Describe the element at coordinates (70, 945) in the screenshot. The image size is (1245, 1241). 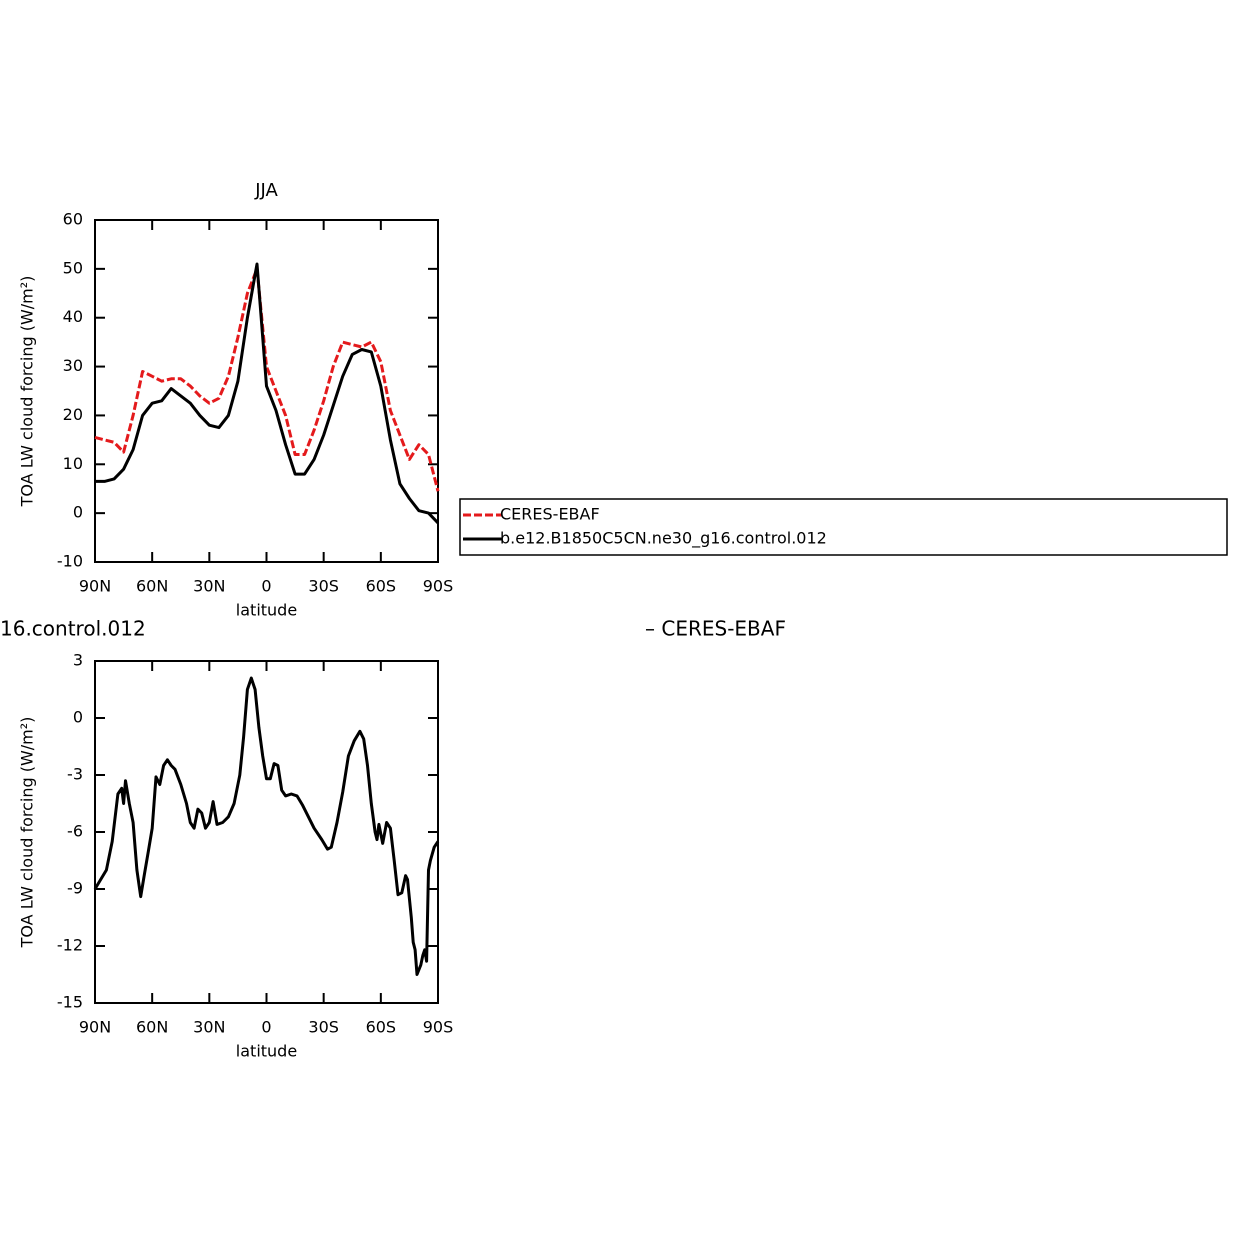
I see `y-tick-label: -12` at that location.